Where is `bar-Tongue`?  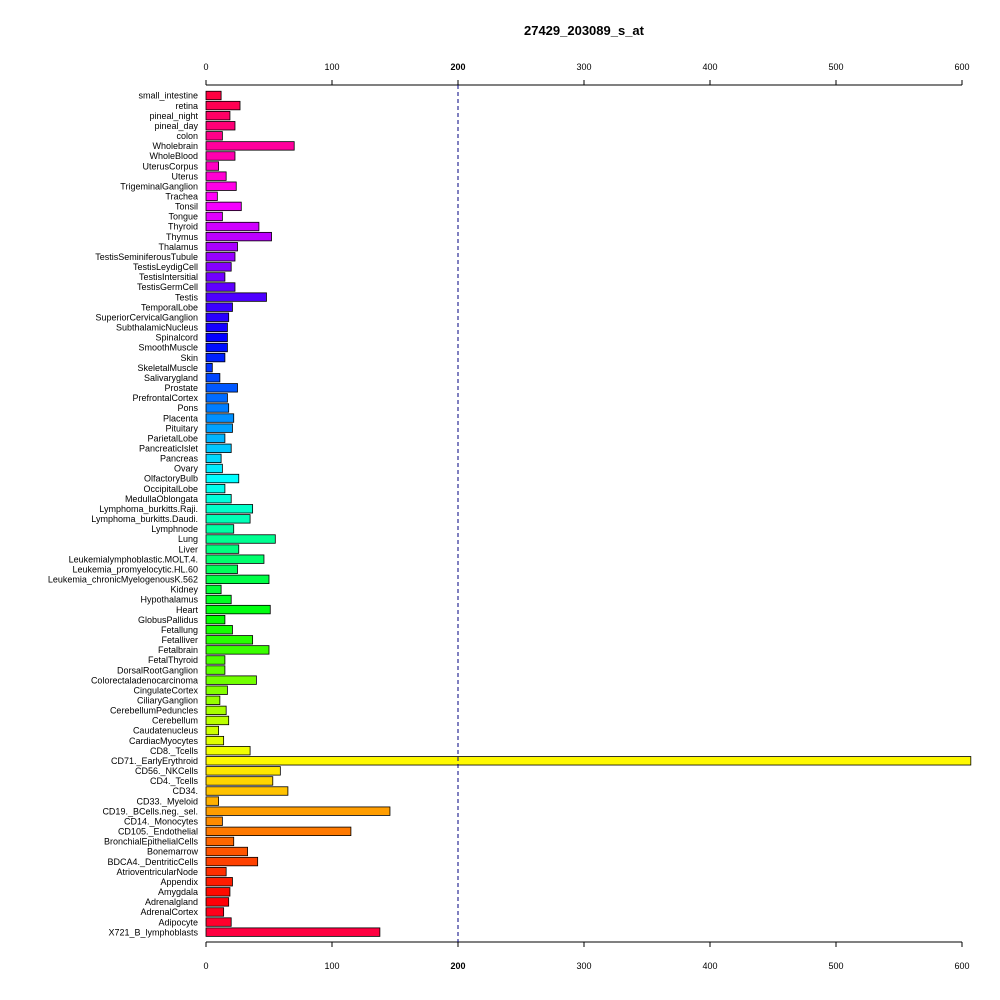
bar-Tongue is located at coordinates (214, 216).